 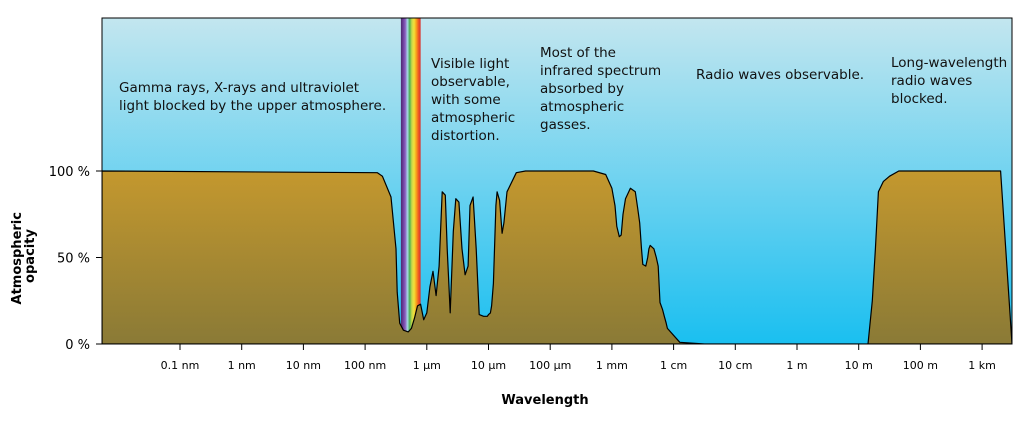 What do you see at coordinates (410, 181) in the screenshot?
I see `visible-spectrum-band` at bounding box center [410, 181].